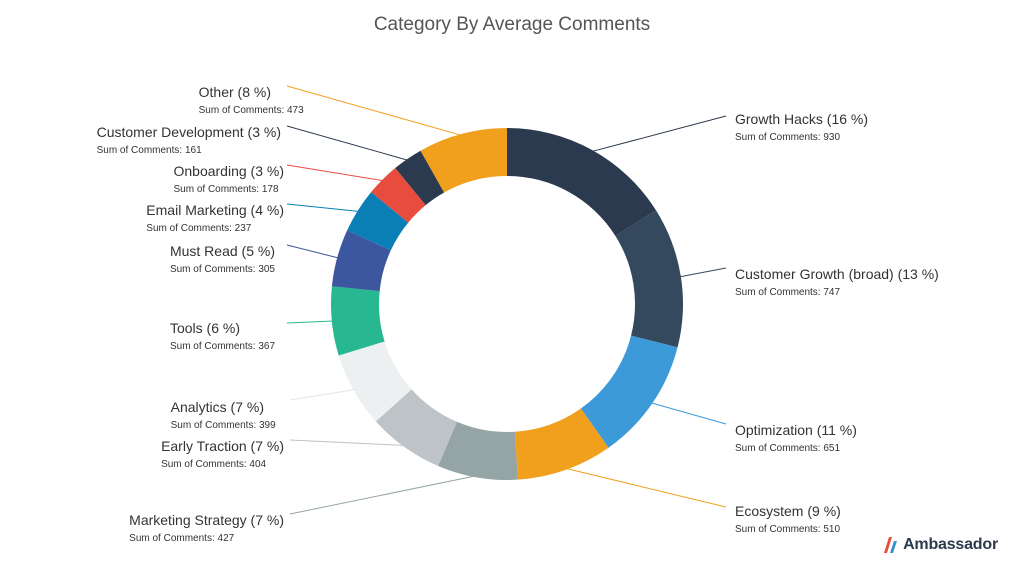 This screenshot has width=1024, height=576. Describe the element at coordinates (149, 150) in the screenshot. I see `slice-value-customer-development: Sum of Comments: 161` at that location.